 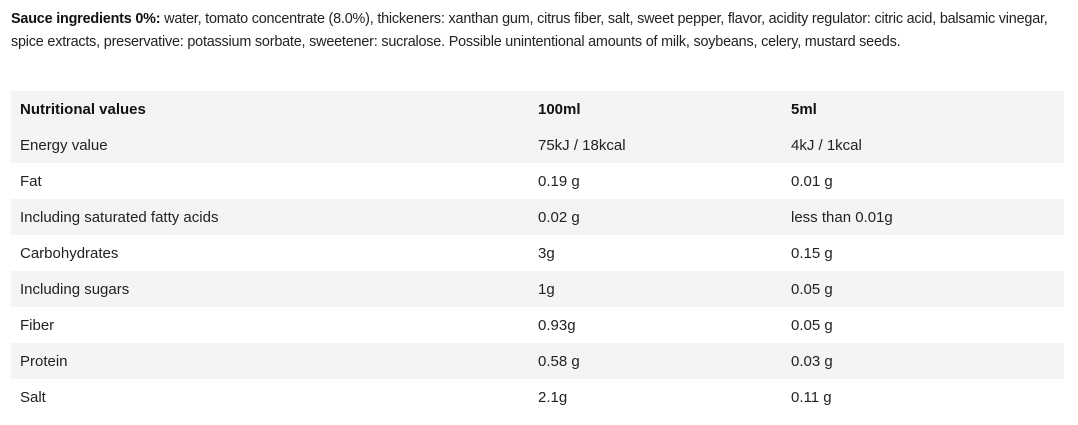 What do you see at coordinates (37, 325) in the screenshot?
I see `table-cell: Fiber` at bounding box center [37, 325].